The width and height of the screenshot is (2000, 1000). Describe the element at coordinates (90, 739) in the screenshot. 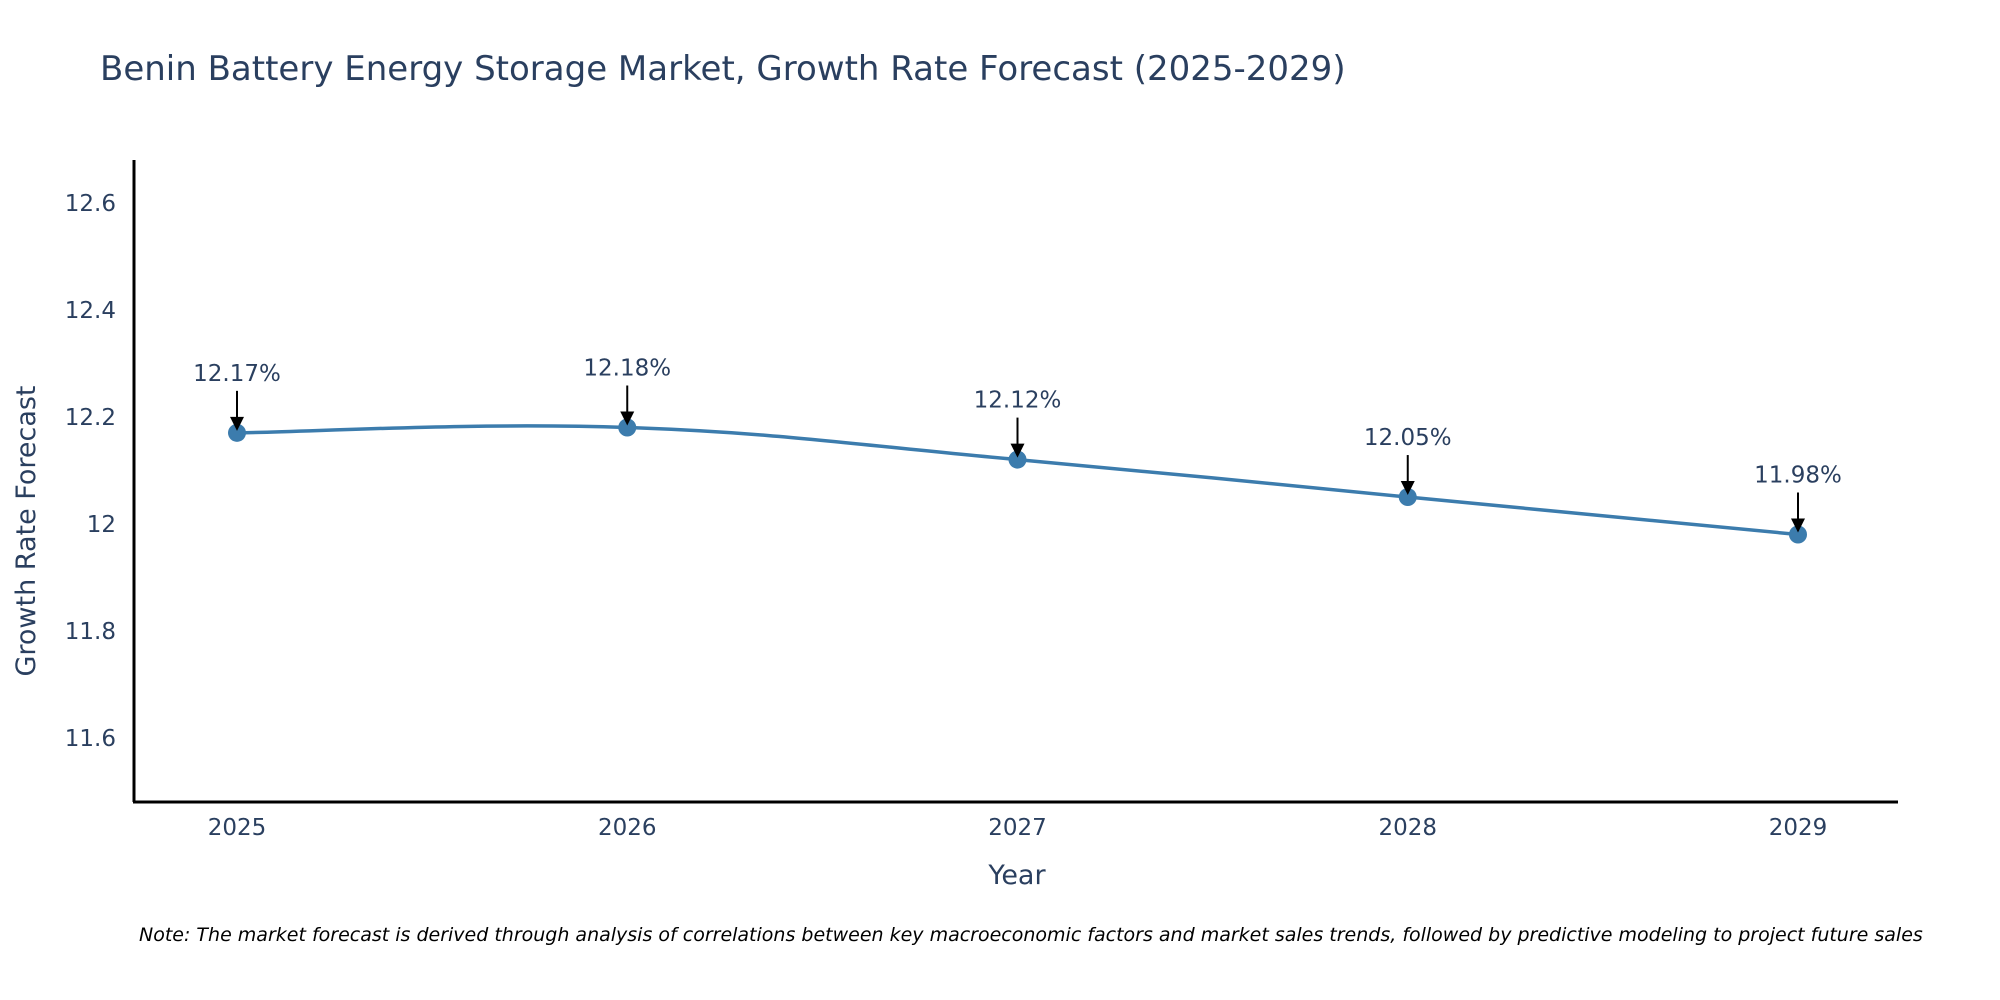

I see `y-tick-label: 11.6` at that location.